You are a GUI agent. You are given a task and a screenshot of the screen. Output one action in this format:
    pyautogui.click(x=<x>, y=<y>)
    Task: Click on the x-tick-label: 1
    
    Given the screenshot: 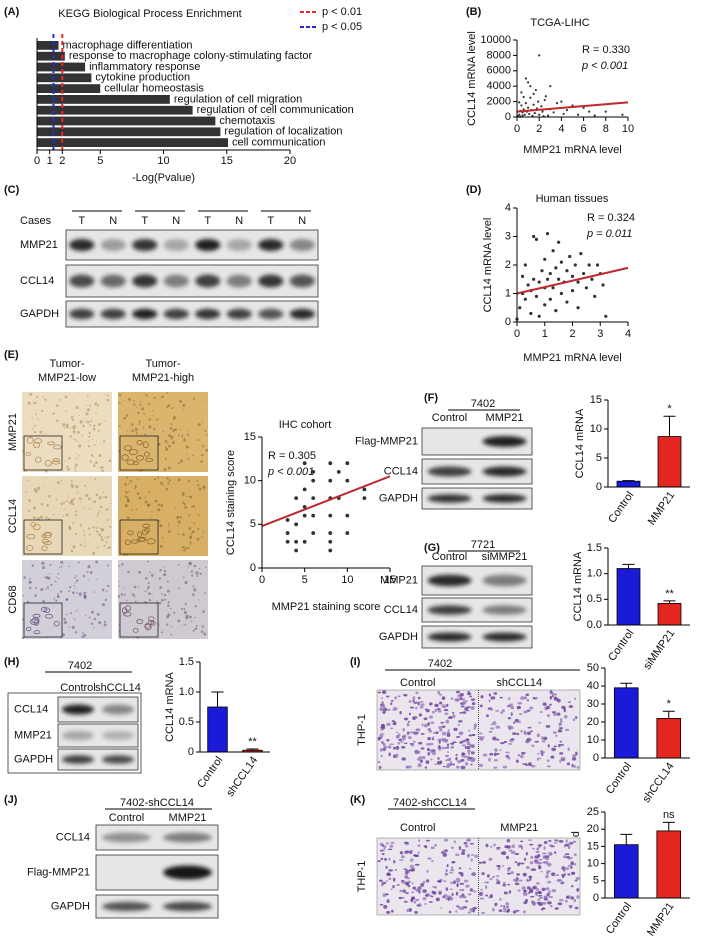 What is the action you would take?
    pyautogui.click(x=50, y=161)
    